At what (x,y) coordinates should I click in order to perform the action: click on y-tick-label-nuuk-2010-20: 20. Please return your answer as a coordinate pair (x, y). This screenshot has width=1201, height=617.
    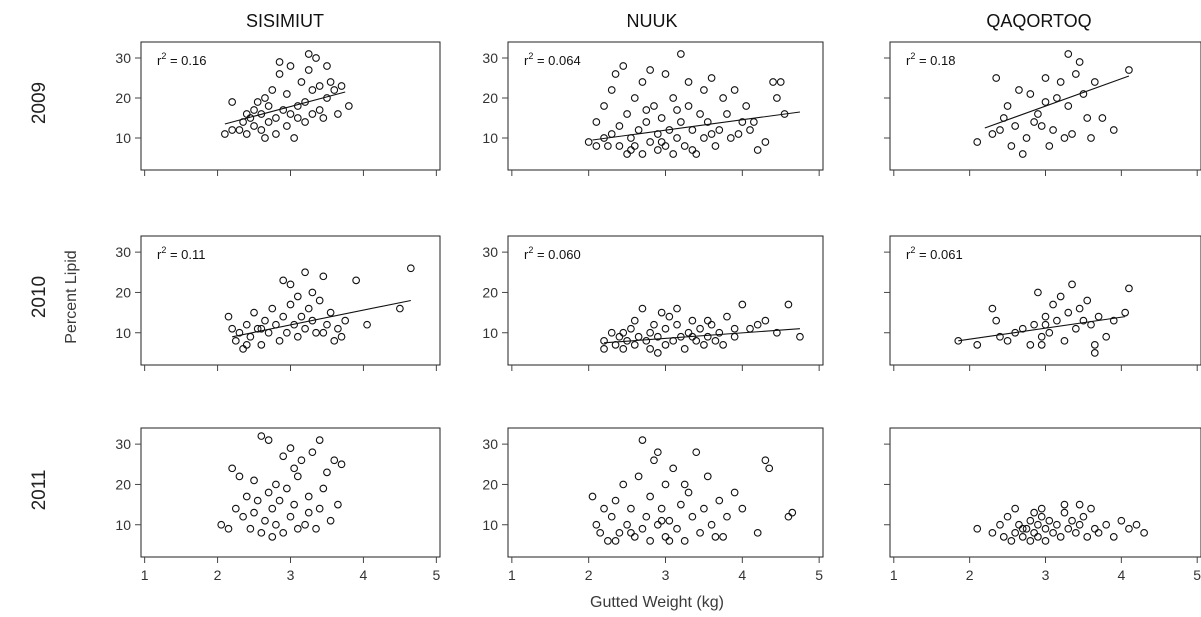
    Looking at the image, I should click on (490, 292).